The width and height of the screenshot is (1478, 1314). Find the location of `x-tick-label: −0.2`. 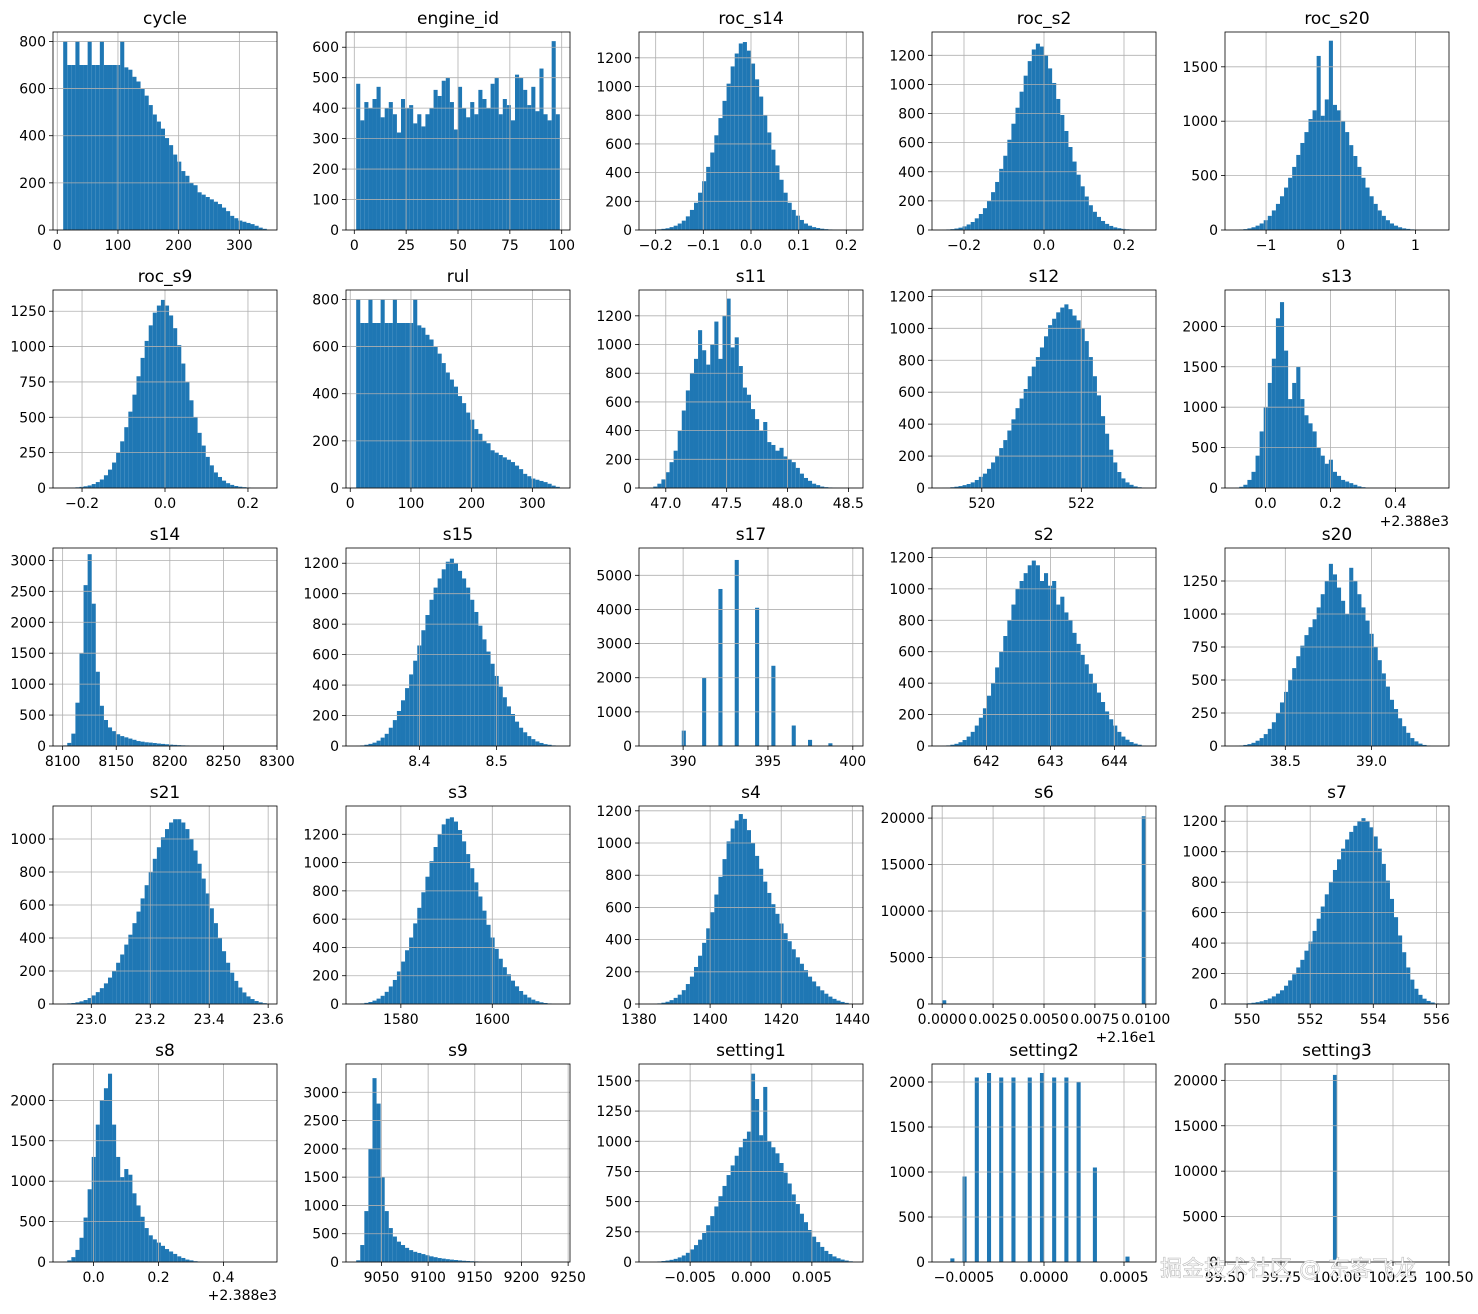

x-tick-label: −0.2 is located at coordinates (656, 246).